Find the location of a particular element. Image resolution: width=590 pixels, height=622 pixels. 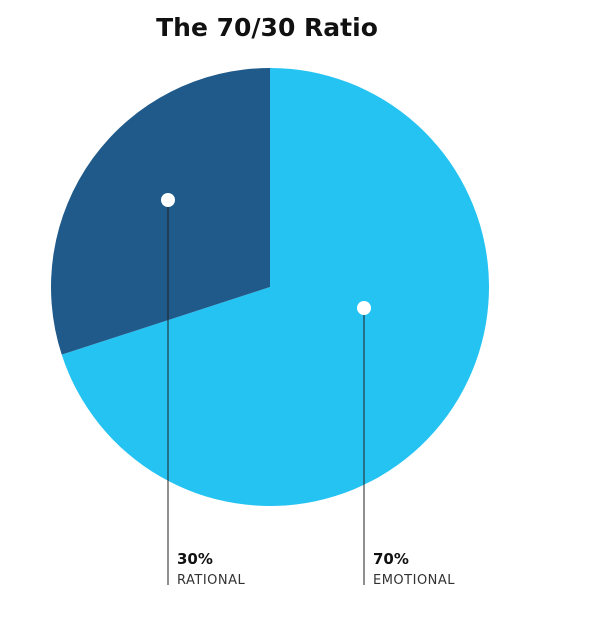

value-label: 70% is located at coordinates (391, 559).